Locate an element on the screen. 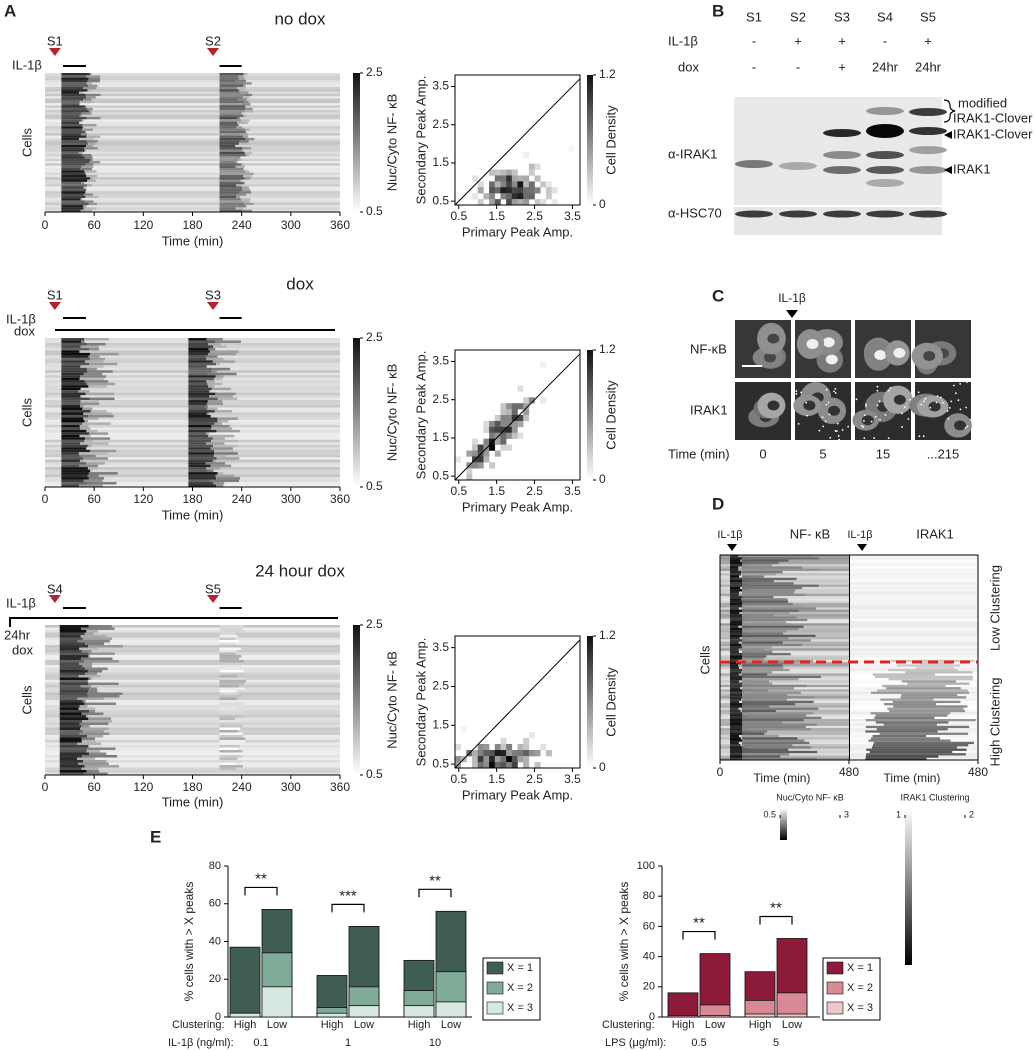 The image size is (1034, 1050). bar is located at coordinates (451, 1009).